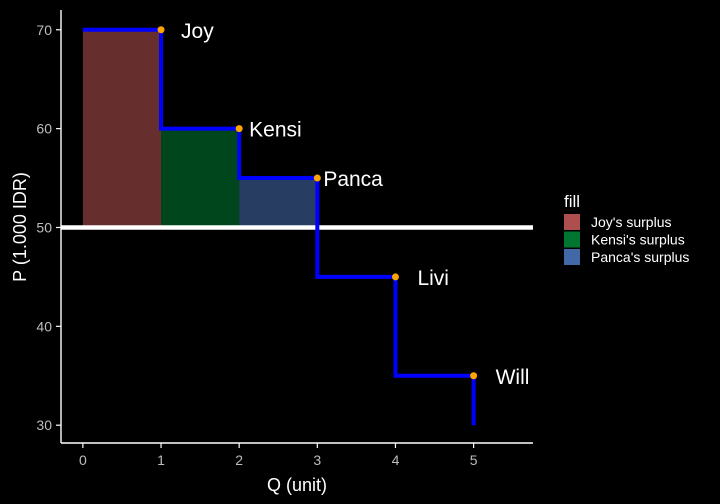 Image resolution: width=720 pixels, height=504 pixels. Describe the element at coordinates (197, 31) in the screenshot. I see `point-label-0: Joy` at that location.